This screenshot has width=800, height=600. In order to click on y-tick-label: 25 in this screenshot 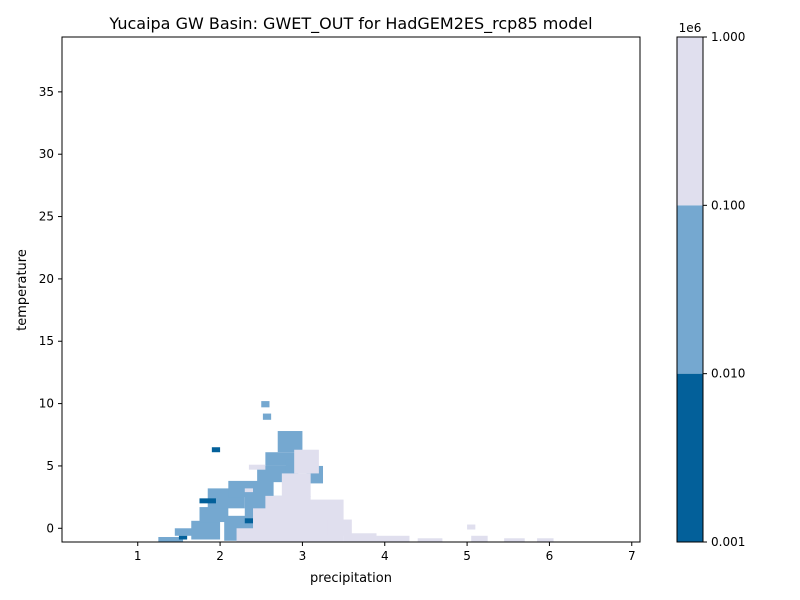, I will do `click(46, 217)`.